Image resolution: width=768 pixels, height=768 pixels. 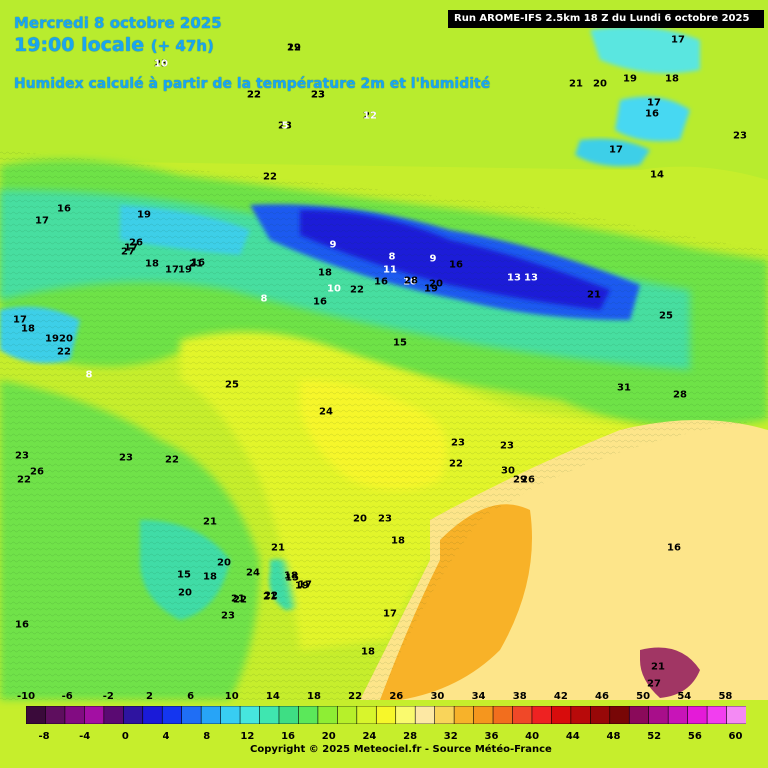 What do you see at coordinates (118, 23) in the screenshot?
I see `forecast-date: Mercredi 8 octobre 2025` at bounding box center [118, 23].